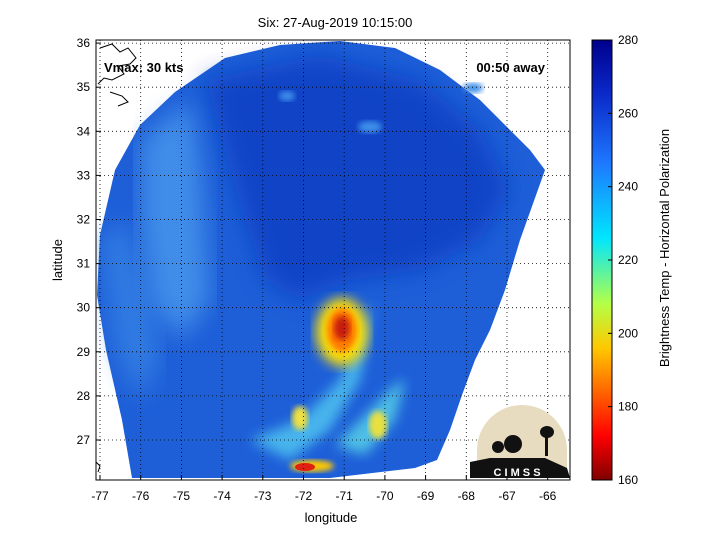 This screenshot has height=540, width=720. I want to click on cimss-logo: C I M S S, so click(520, 442).